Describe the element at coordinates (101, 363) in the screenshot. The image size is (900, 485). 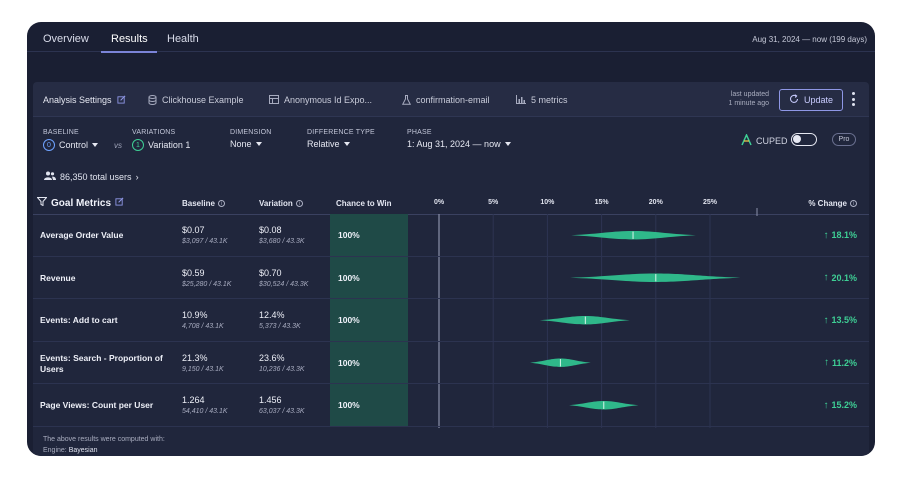
I see `metric-name: Events: Search - Proportion of Users` at that location.